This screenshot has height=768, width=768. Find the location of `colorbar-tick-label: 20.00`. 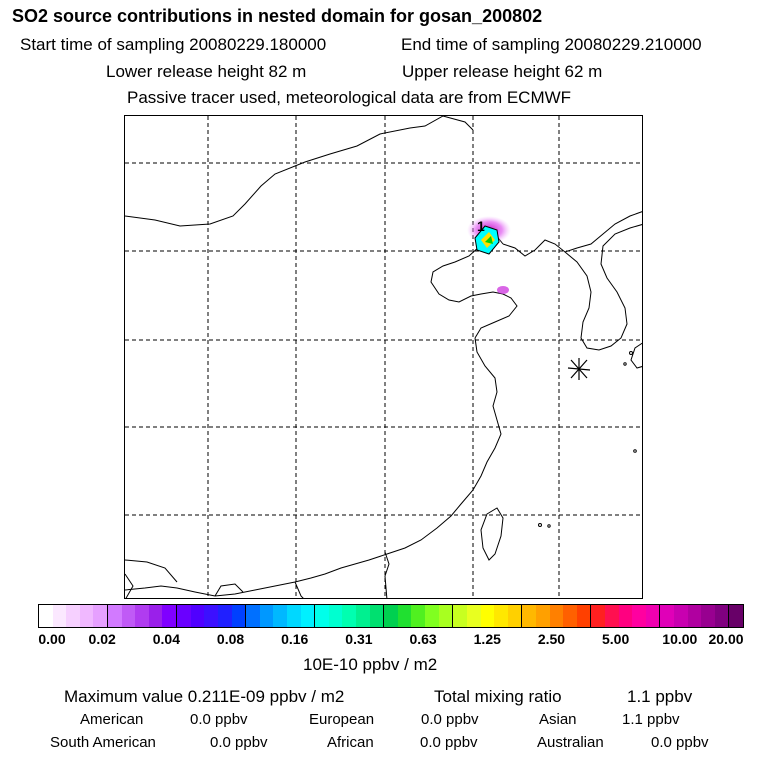

colorbar-tick-label: 20.00 is located at coordinates (726, 639).